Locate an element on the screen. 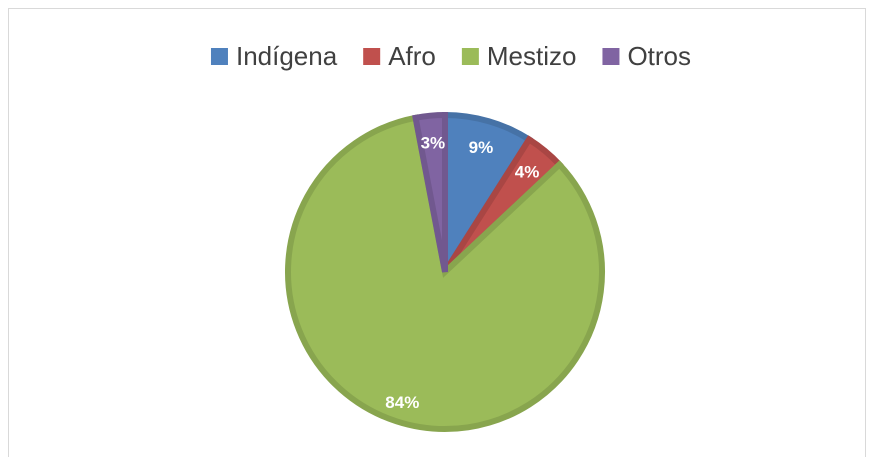  data-label: 4% is located at coordinates (527, 171).